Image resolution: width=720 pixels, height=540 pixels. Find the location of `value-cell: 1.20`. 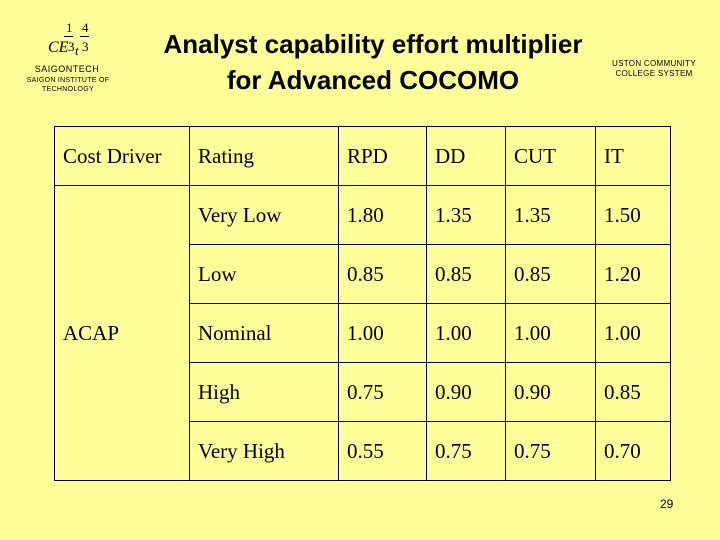

value-cell: 1.20 is located at coordinates (633, 274).